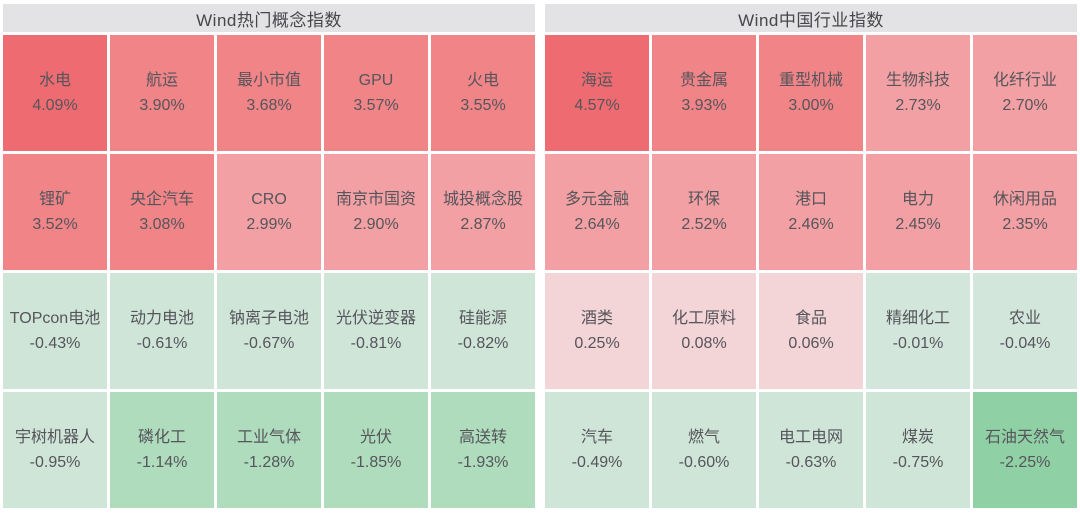 The width and height of the screenshot is (1080, 513). I want to click on index-name: 水电, so click(54, 80).